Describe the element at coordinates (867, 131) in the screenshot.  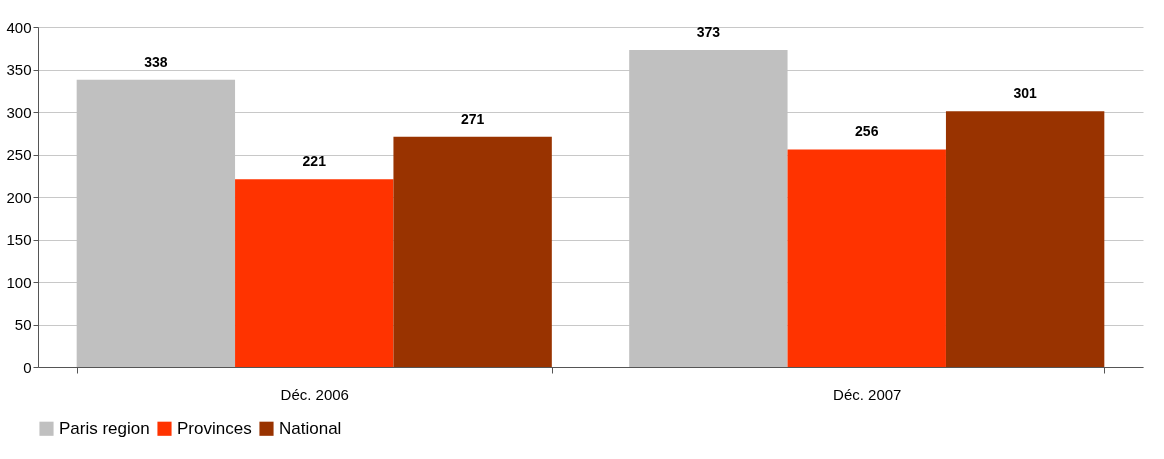
I see `data-label: 256` at that location.